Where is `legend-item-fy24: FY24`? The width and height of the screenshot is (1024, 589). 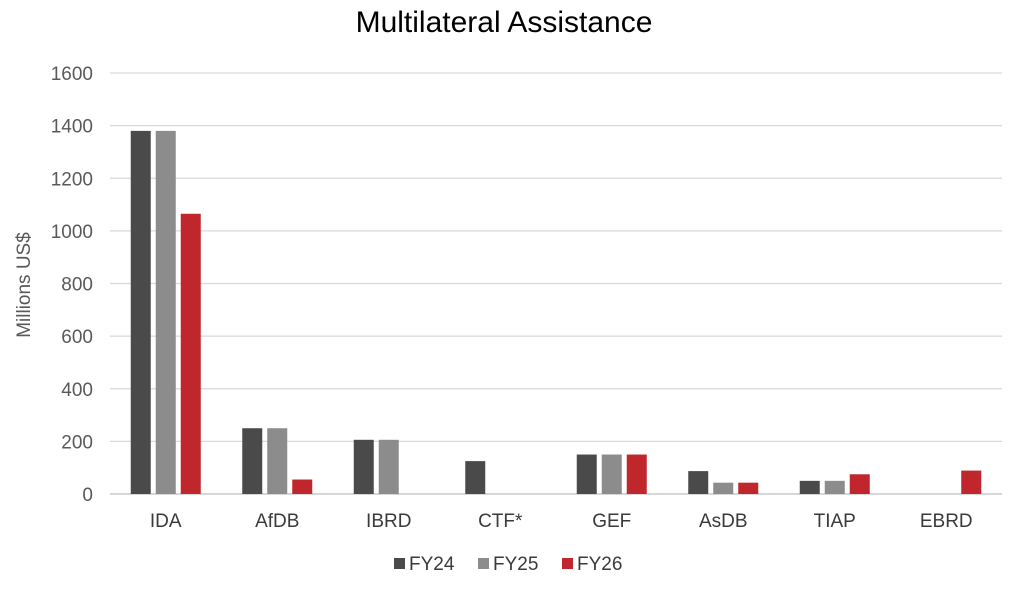 legend-item-fy24: FY24 is located at coordinates (424, 564).